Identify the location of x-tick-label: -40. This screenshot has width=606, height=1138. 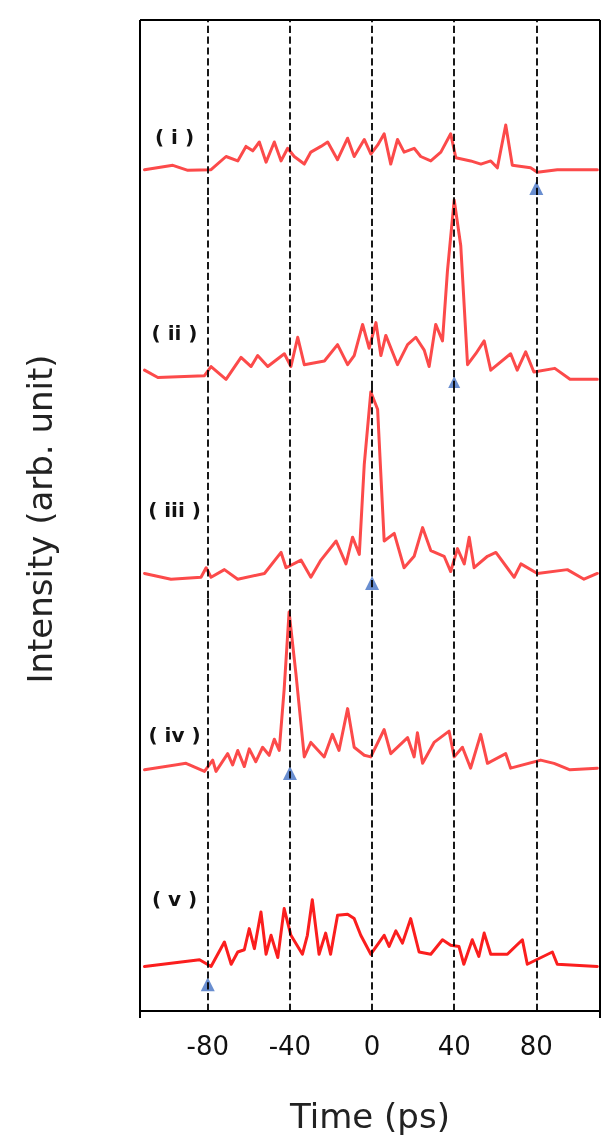
(290, 1046).